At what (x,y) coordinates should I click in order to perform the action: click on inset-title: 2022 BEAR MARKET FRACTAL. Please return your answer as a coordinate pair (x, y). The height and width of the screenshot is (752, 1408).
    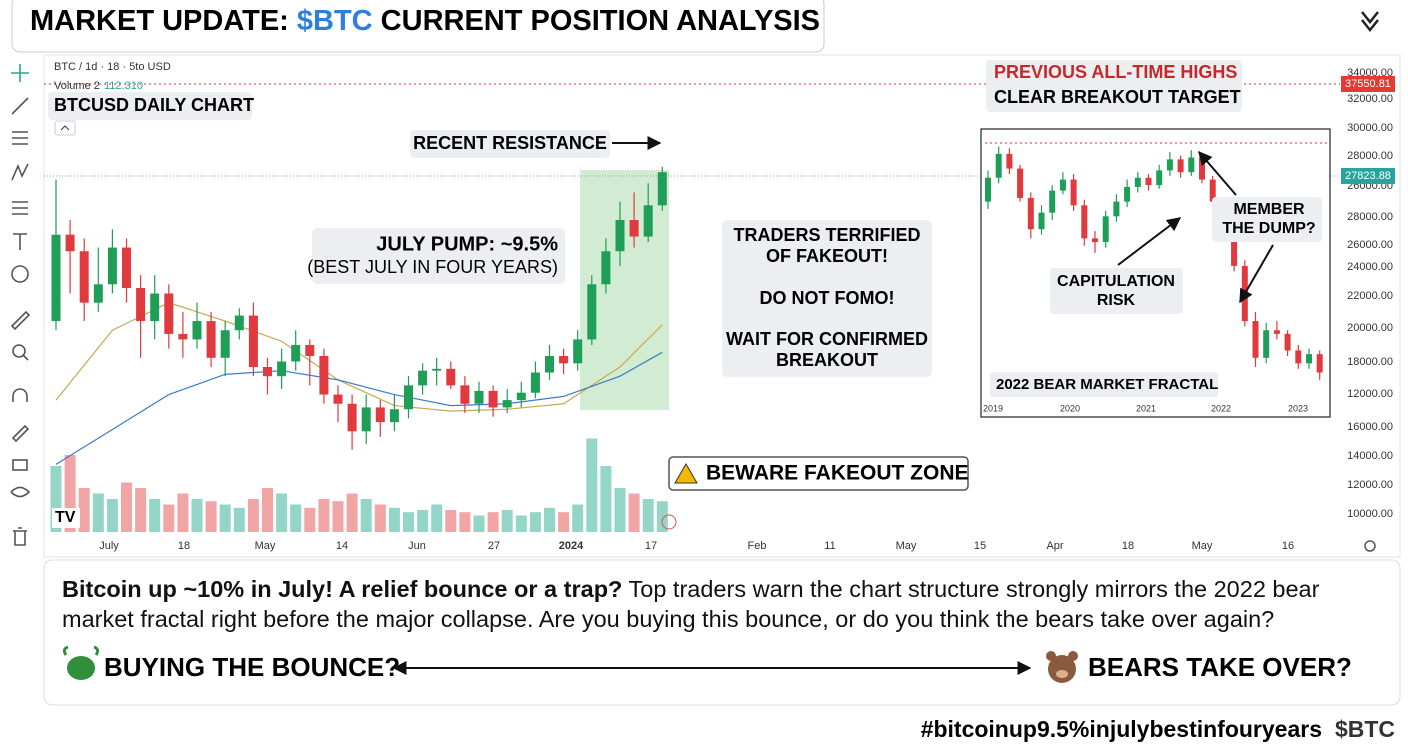
    Looking at the image, I should click on (1107, 384).